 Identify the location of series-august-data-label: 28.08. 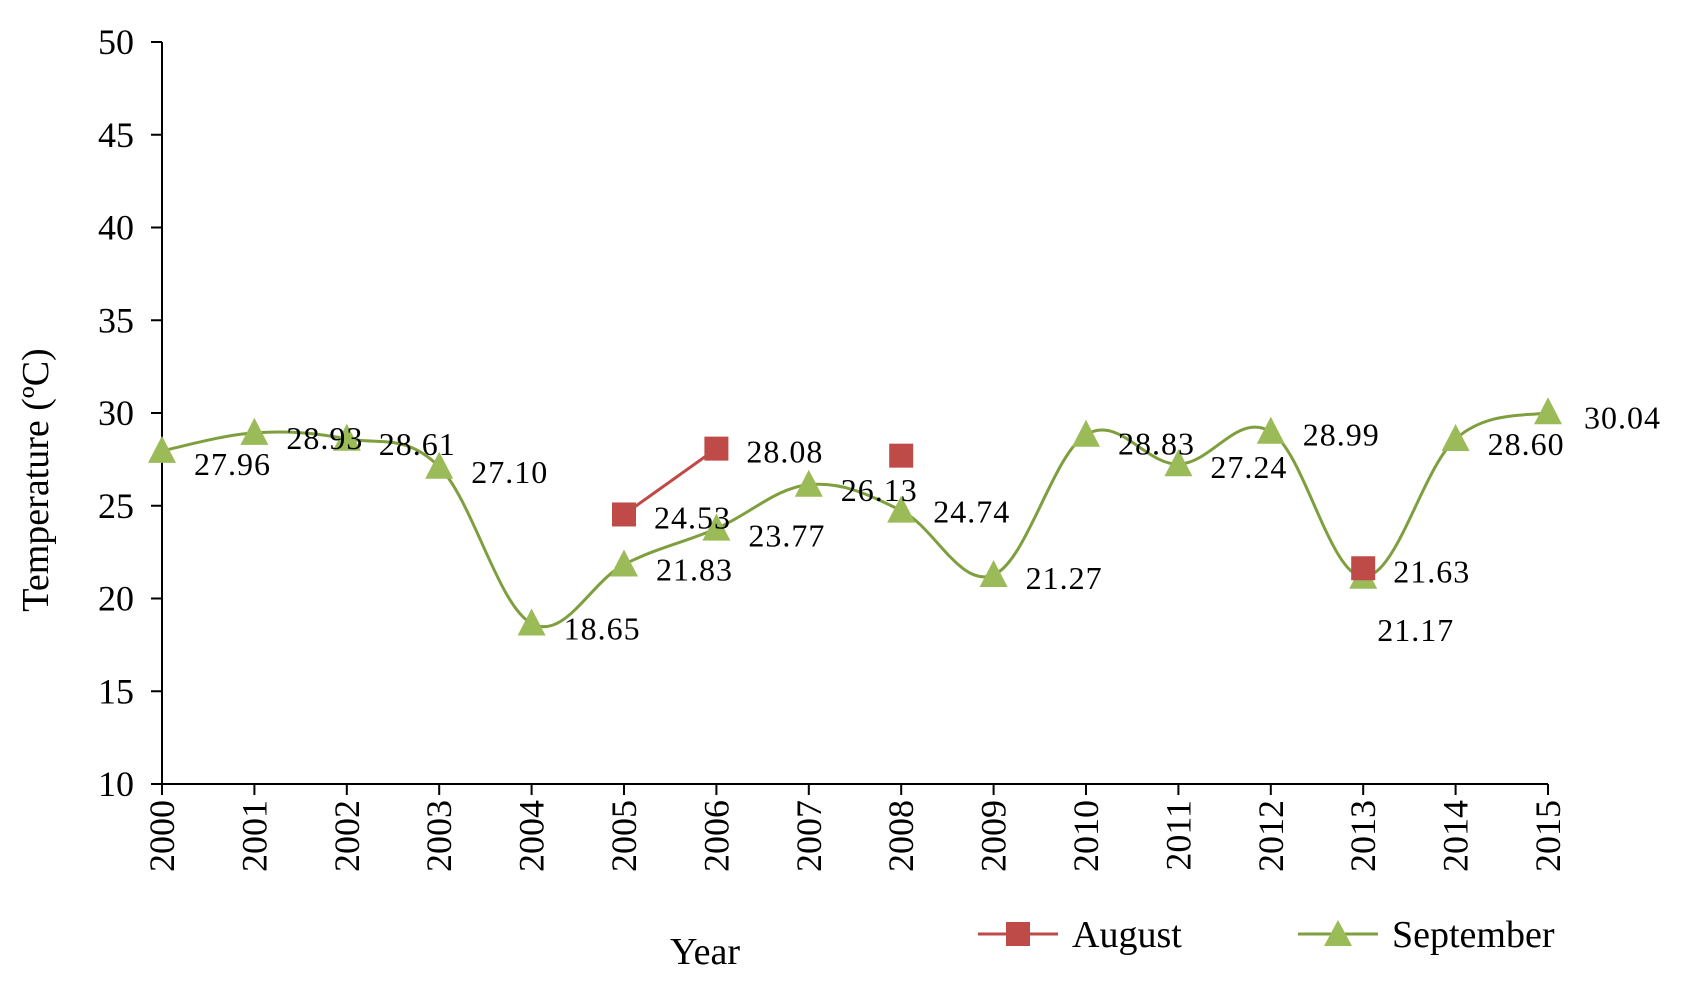
(784, 452).